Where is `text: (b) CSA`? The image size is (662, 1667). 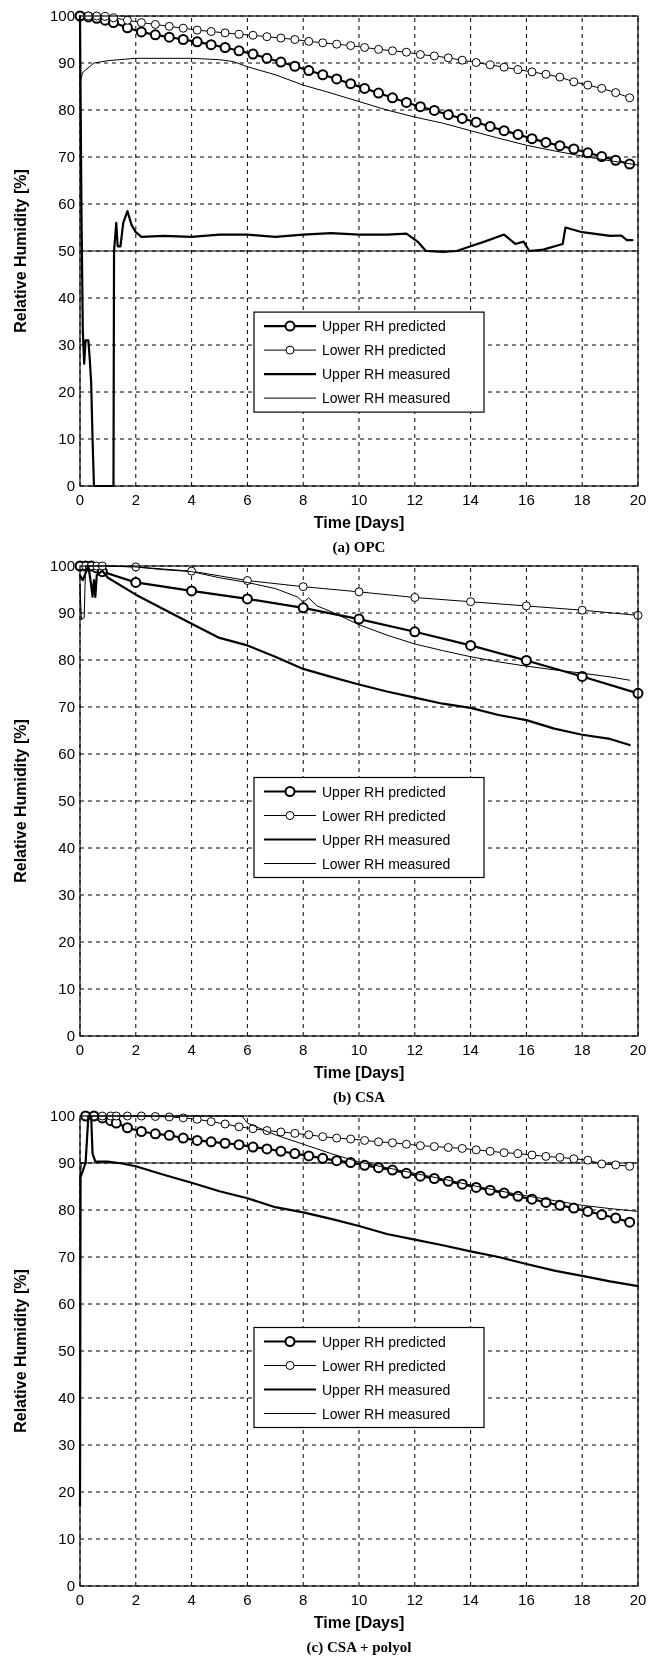
text: (b) CSA is located at coordinates (359, 1097).